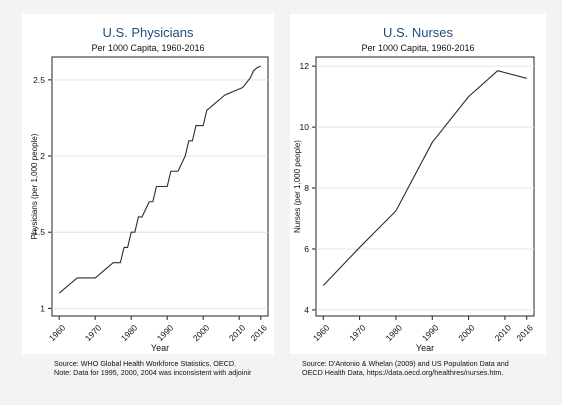 The image size is (562, 405). I want to click on nurses-y-tick-label: 4, so click(306, 310).